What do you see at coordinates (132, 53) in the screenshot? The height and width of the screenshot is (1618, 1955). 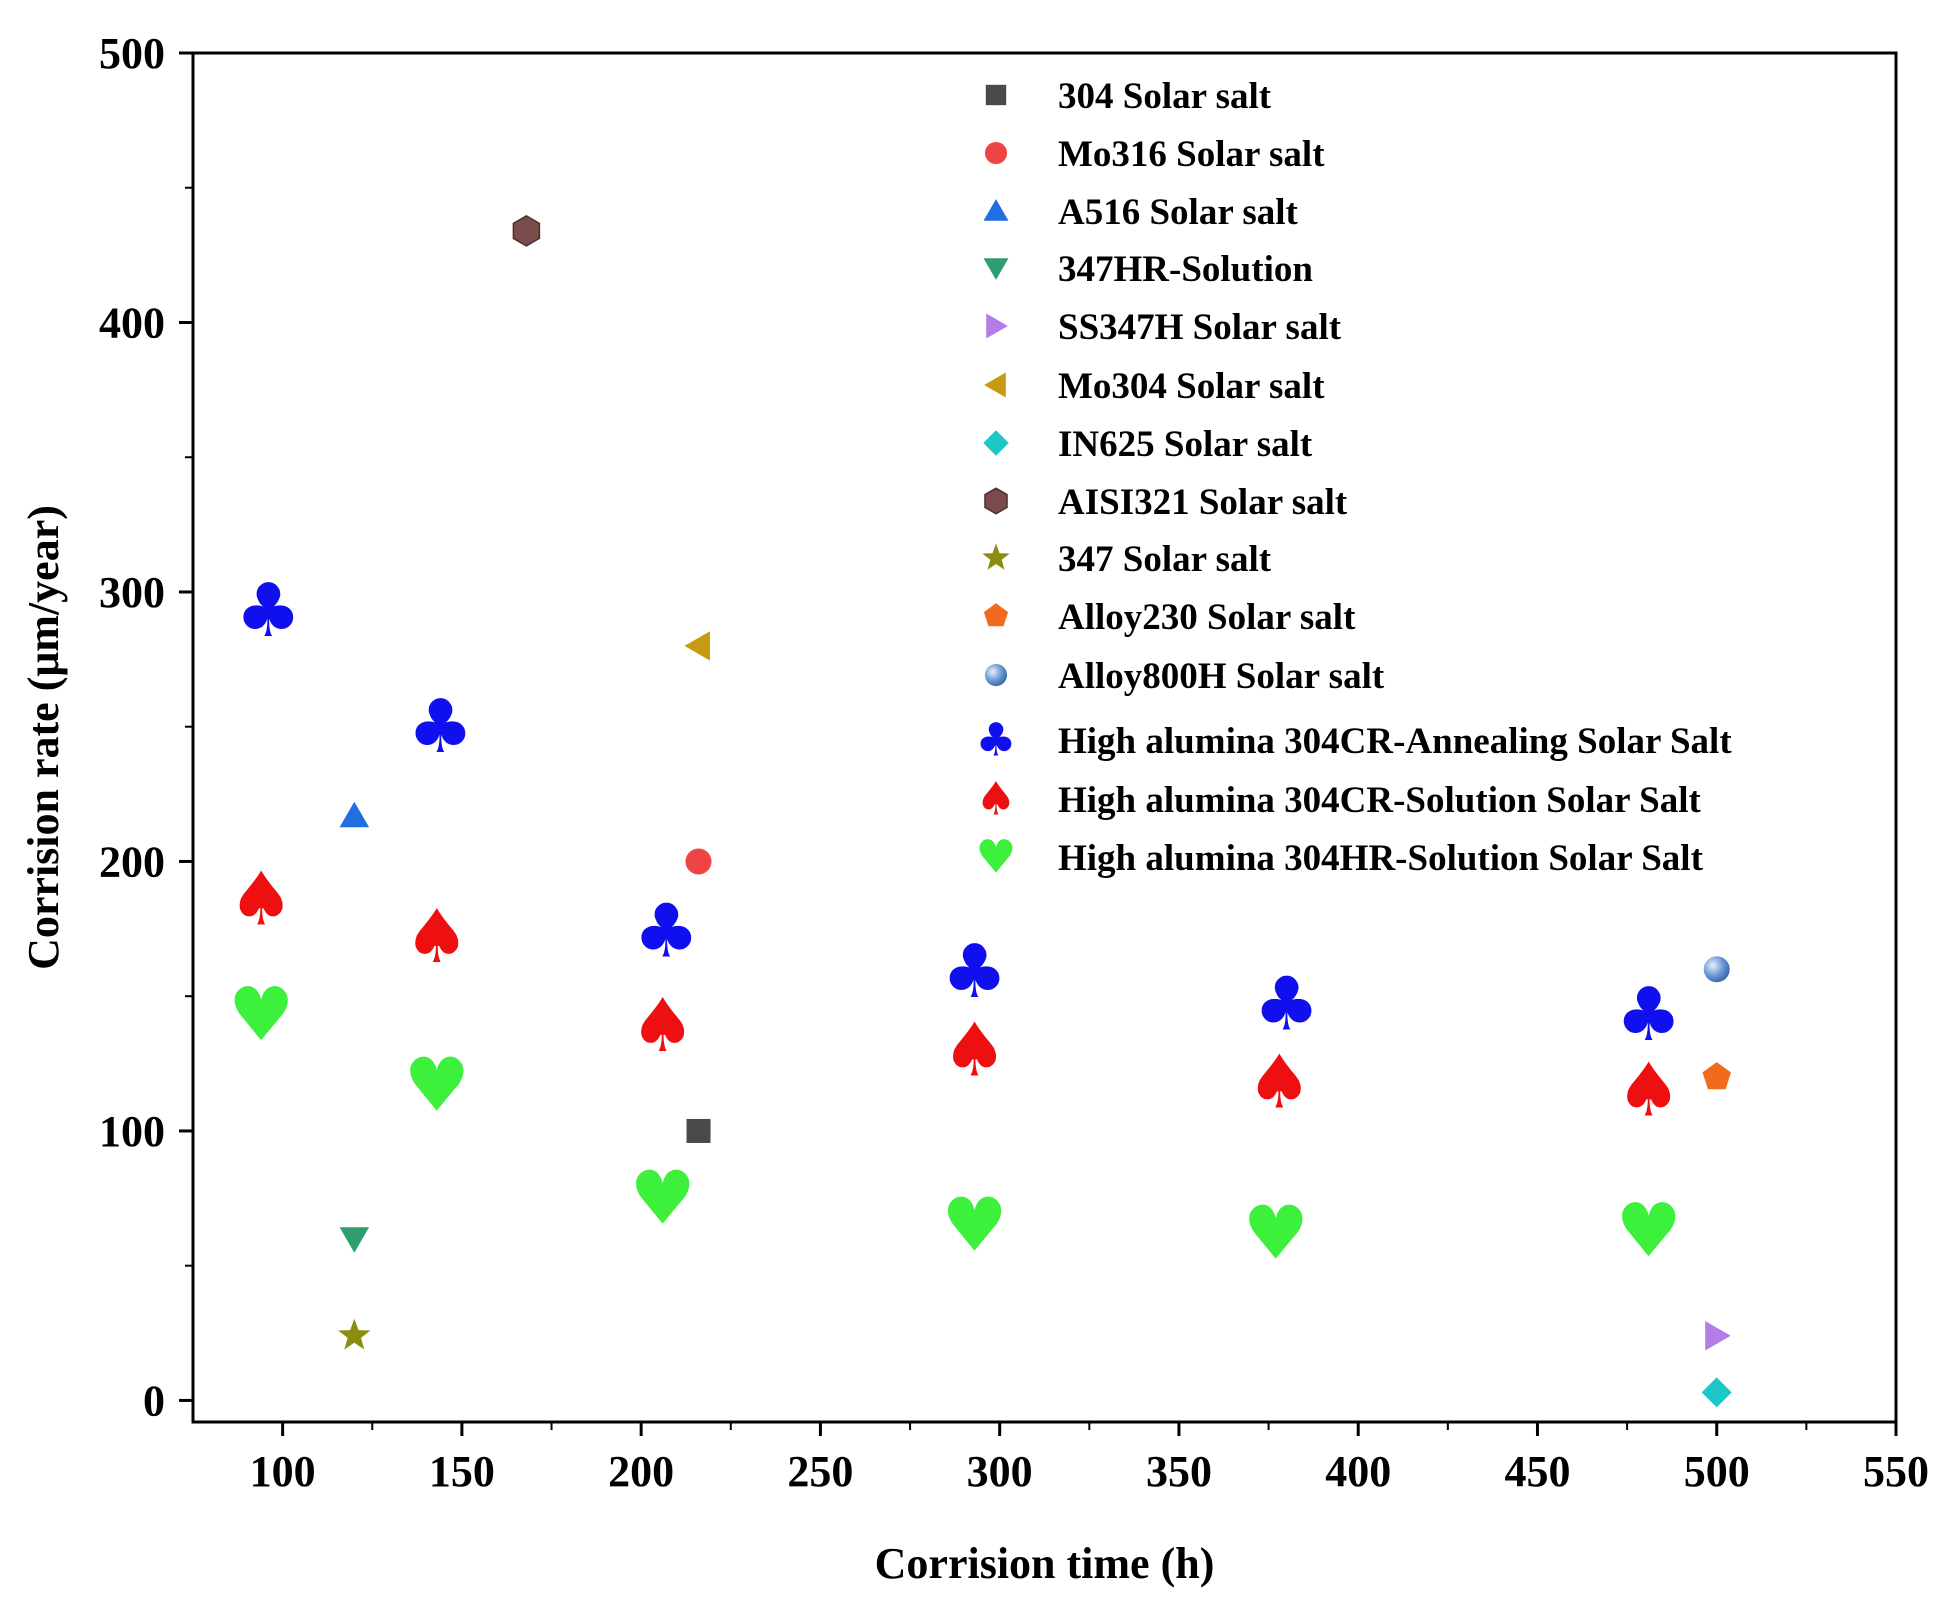 I see `y-tick-label: 500` at bounding box center [132, 53].